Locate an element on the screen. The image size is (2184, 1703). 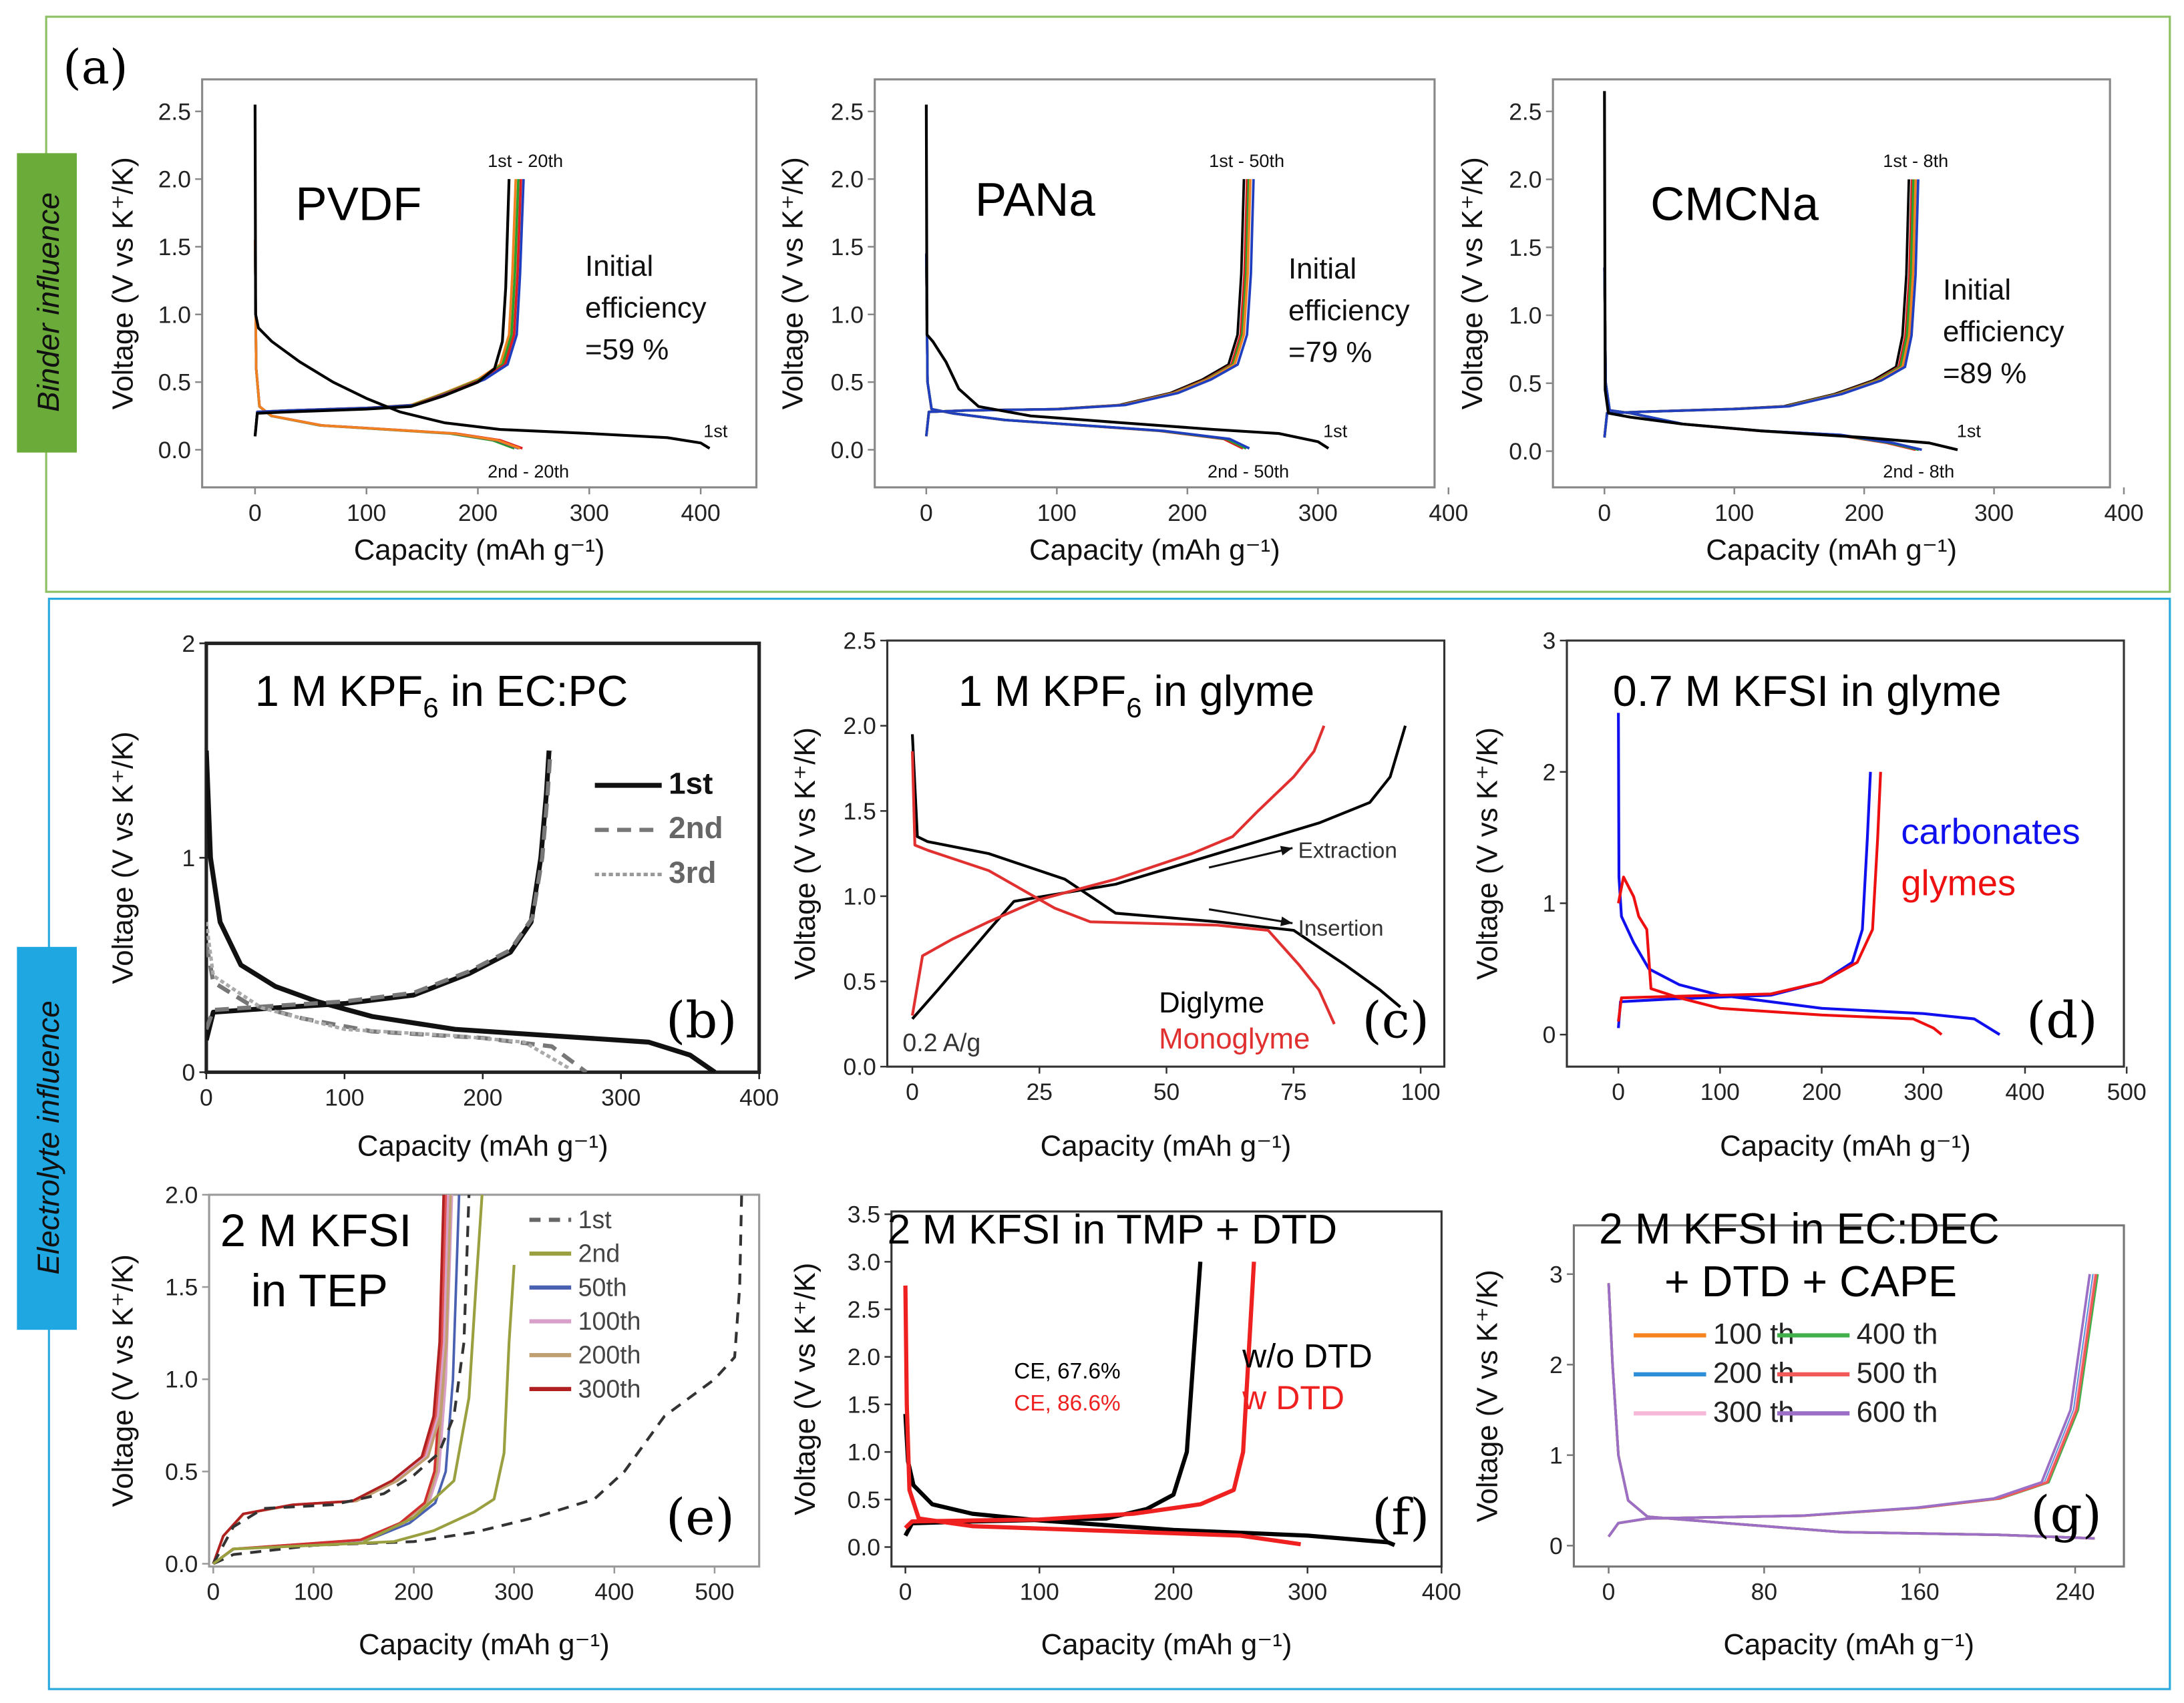
series-2nd-b is located at coordinates (423, 1368).